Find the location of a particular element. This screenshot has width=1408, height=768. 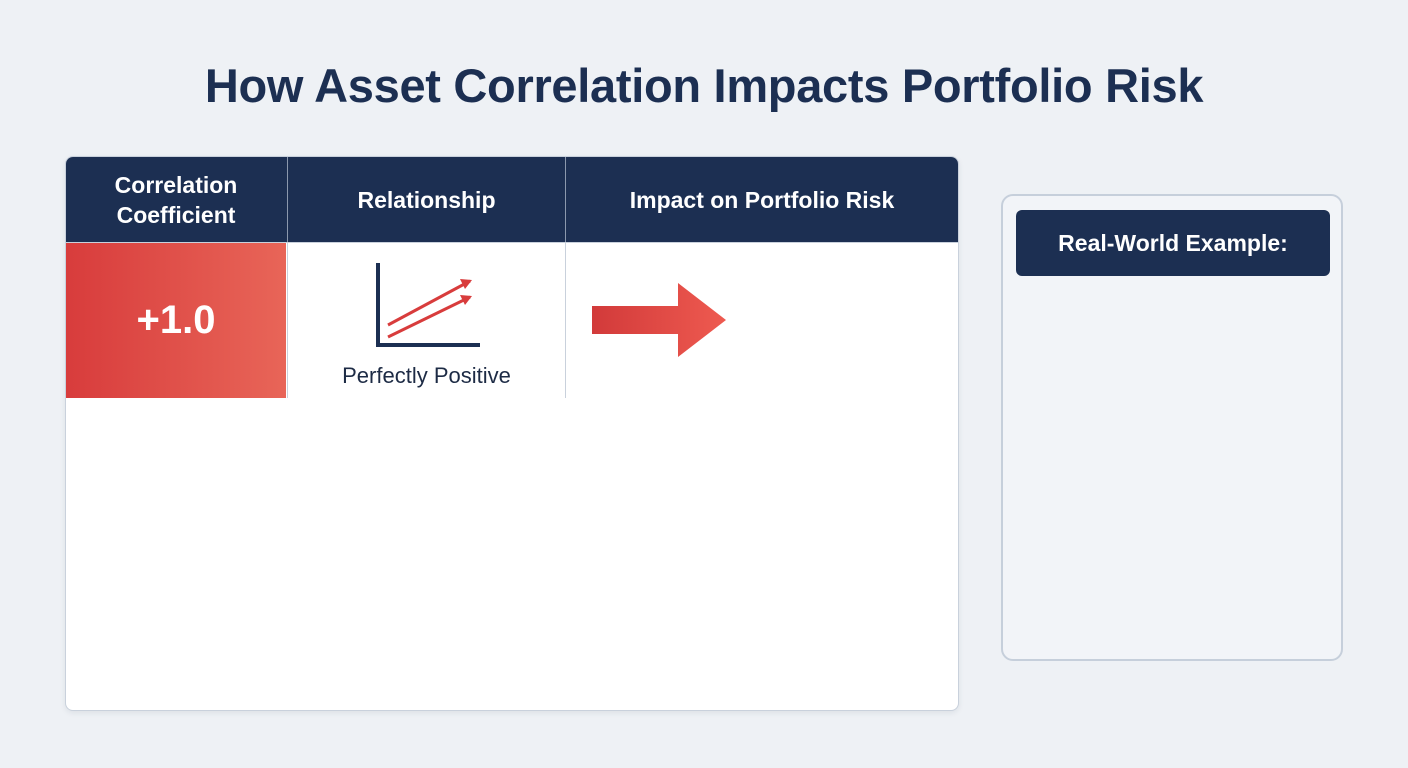

relationship-cell: Perfectly Positive is located at coordinates (426, 320).